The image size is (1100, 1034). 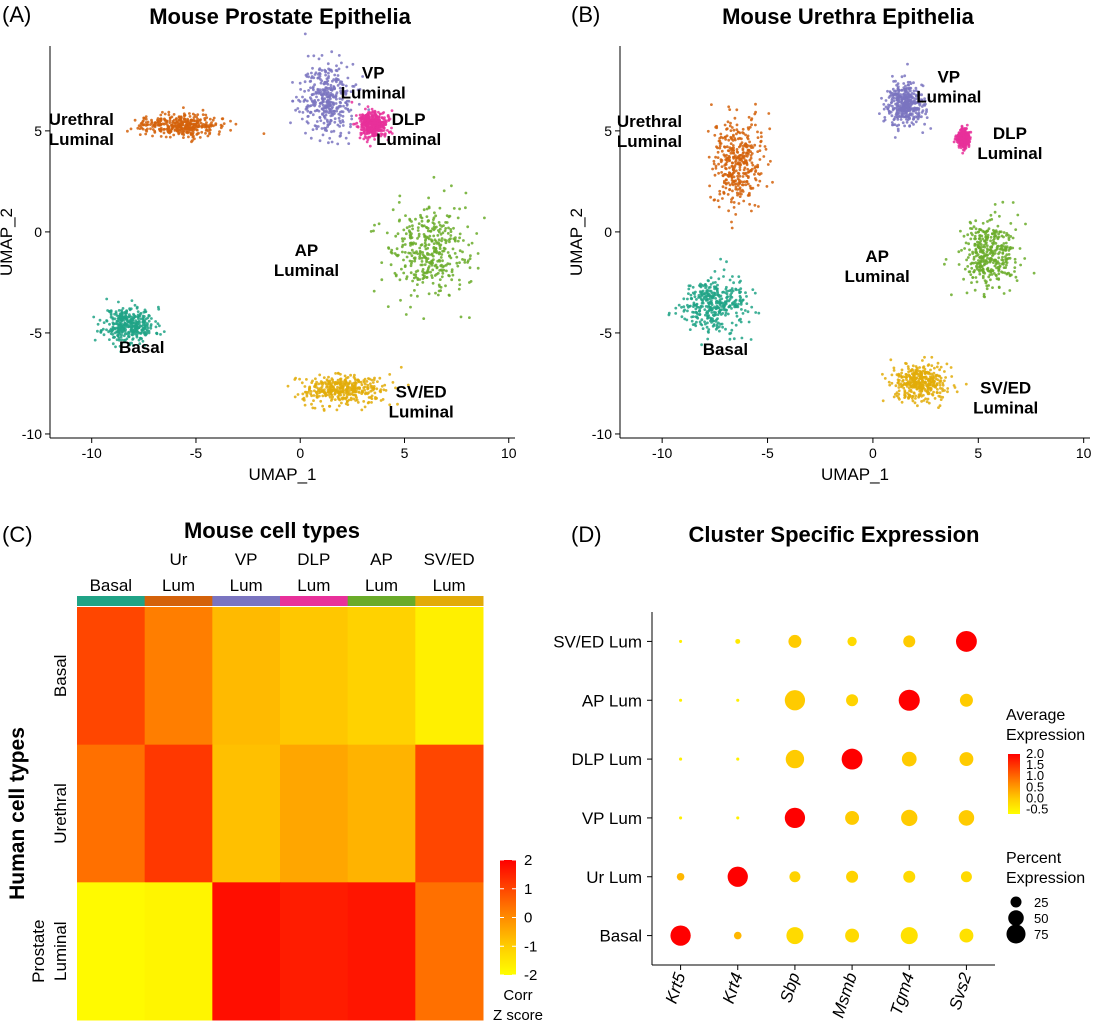 I want to click on cluster-label-basal: Basal, so click(x=141, y=347).